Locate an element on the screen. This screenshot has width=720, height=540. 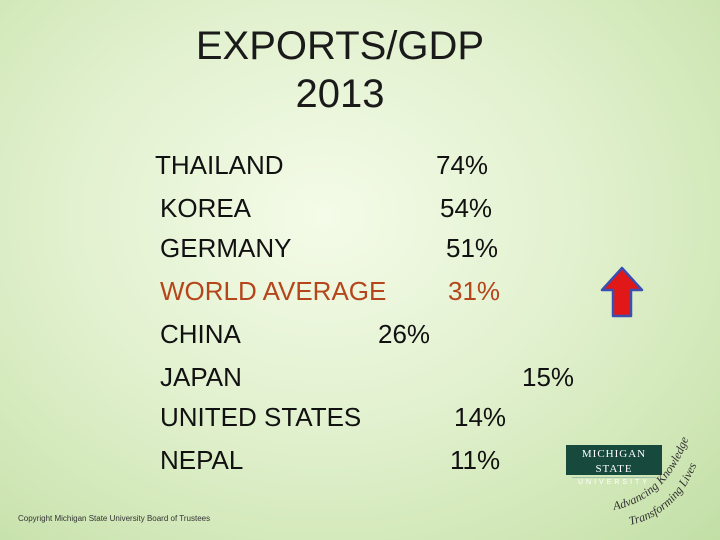
row-value-nepal: 11% is located at coordinates (475, 460).